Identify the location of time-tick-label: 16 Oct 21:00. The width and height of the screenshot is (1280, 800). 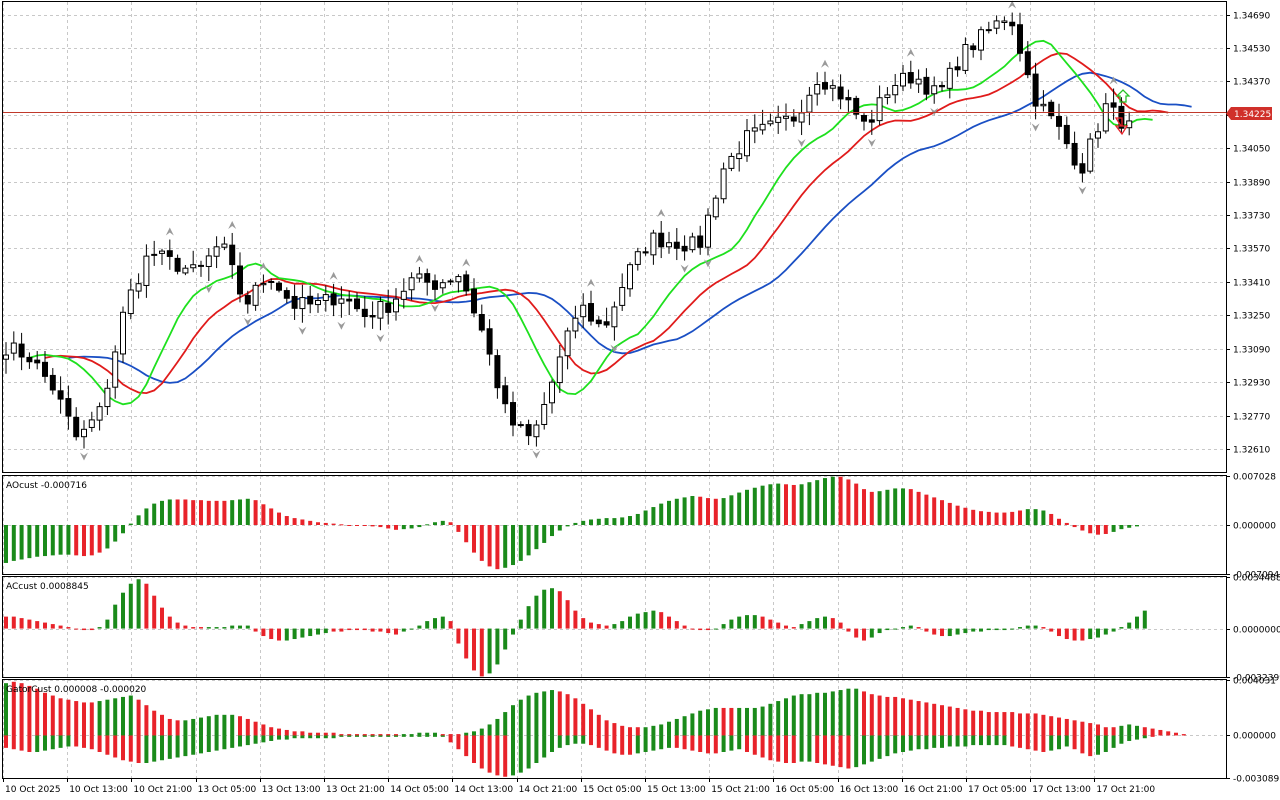
(933, 790).